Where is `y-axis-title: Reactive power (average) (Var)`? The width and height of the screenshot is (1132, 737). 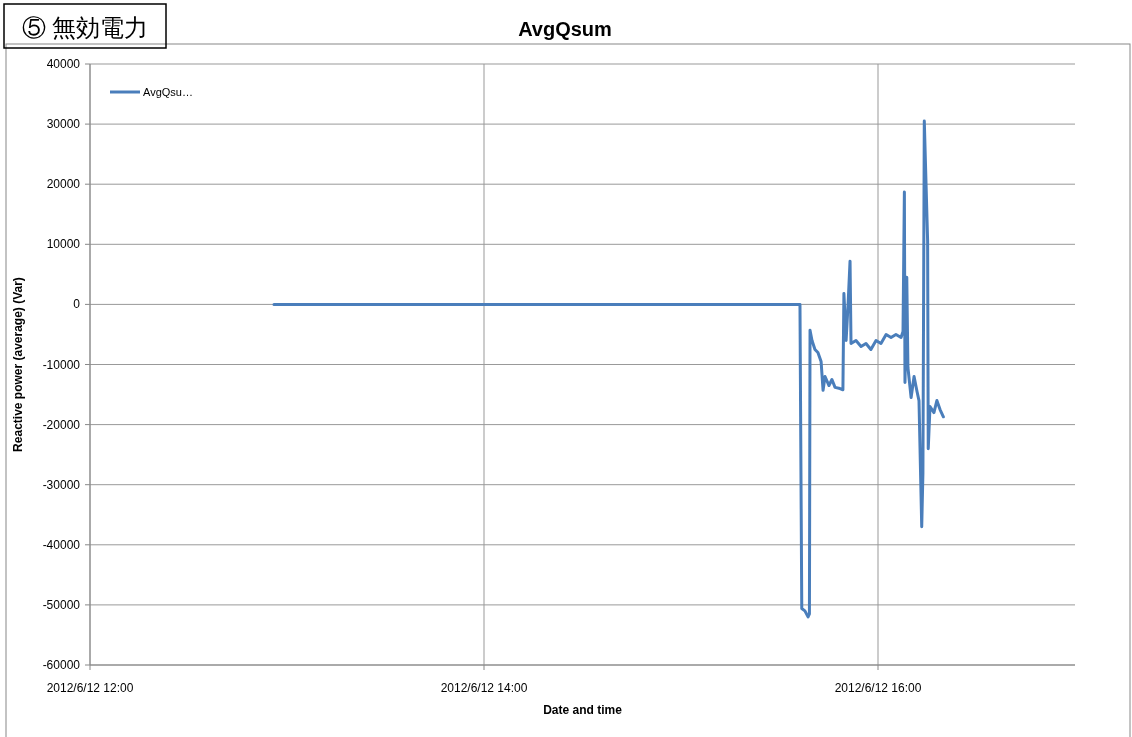 y-axis-title: Reactive power (average) (Var) is located at coordinates (18, 364).